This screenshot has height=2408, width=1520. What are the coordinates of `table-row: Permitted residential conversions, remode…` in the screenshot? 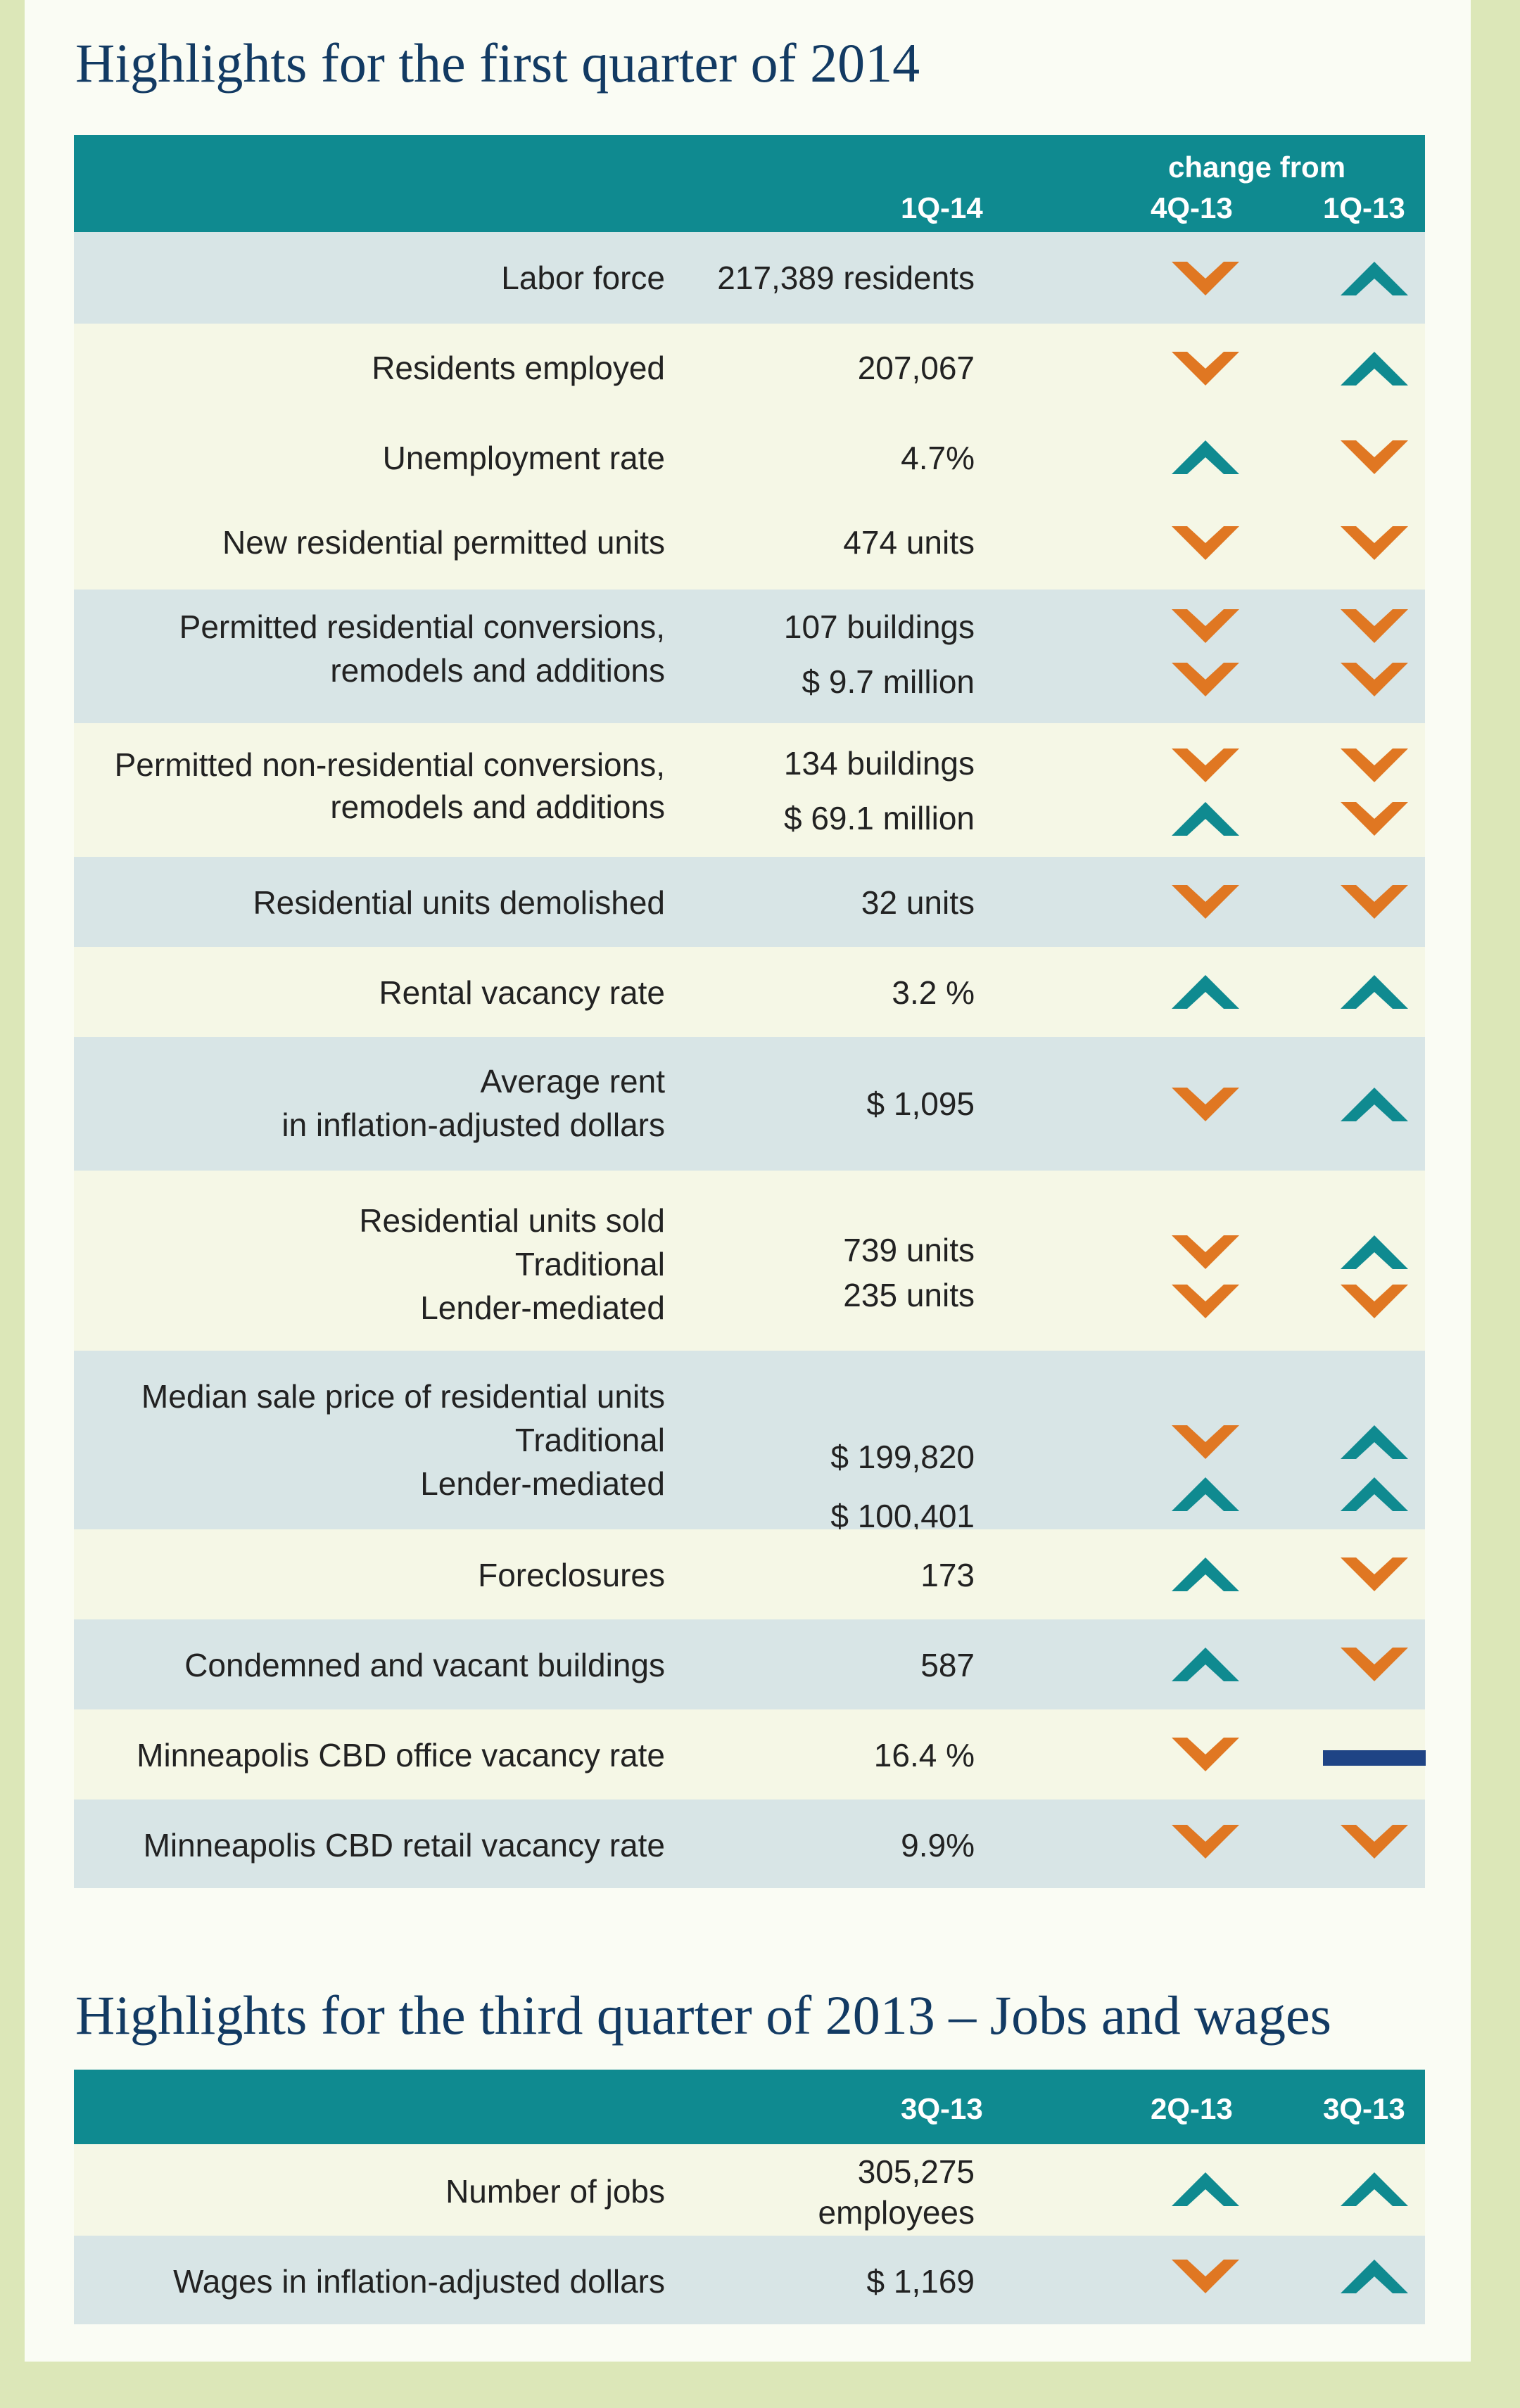 It's located at (749, 656).